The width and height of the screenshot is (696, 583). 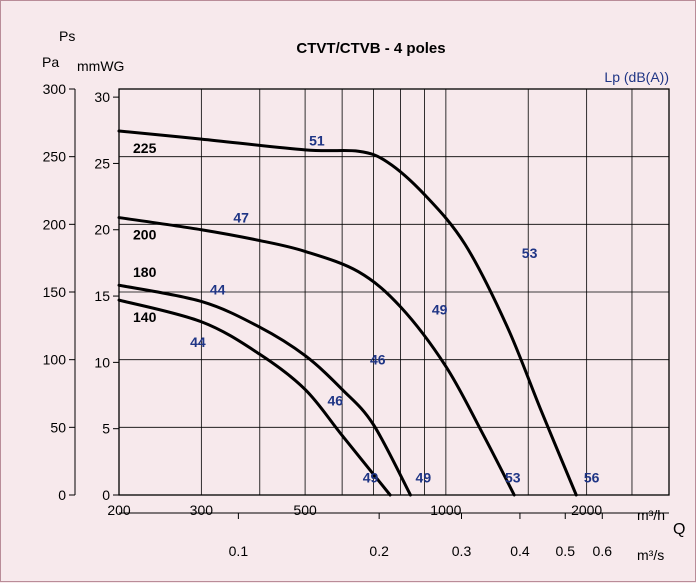 What do you see at coordinates (650, 555) in the screenshot?
I see `x-unit-m3s-label: m³/s` at bounding box center [650, 555].